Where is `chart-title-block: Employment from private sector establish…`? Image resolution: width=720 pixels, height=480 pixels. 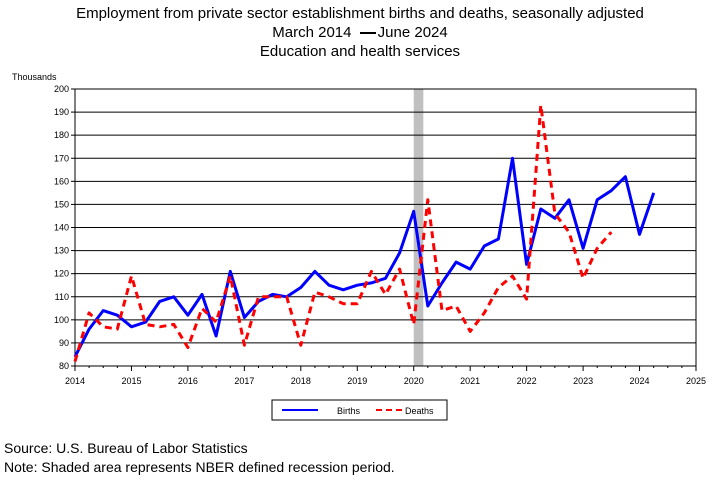 chart-title-block: Employment from private sector establish… is located at coordinates (360, 32).